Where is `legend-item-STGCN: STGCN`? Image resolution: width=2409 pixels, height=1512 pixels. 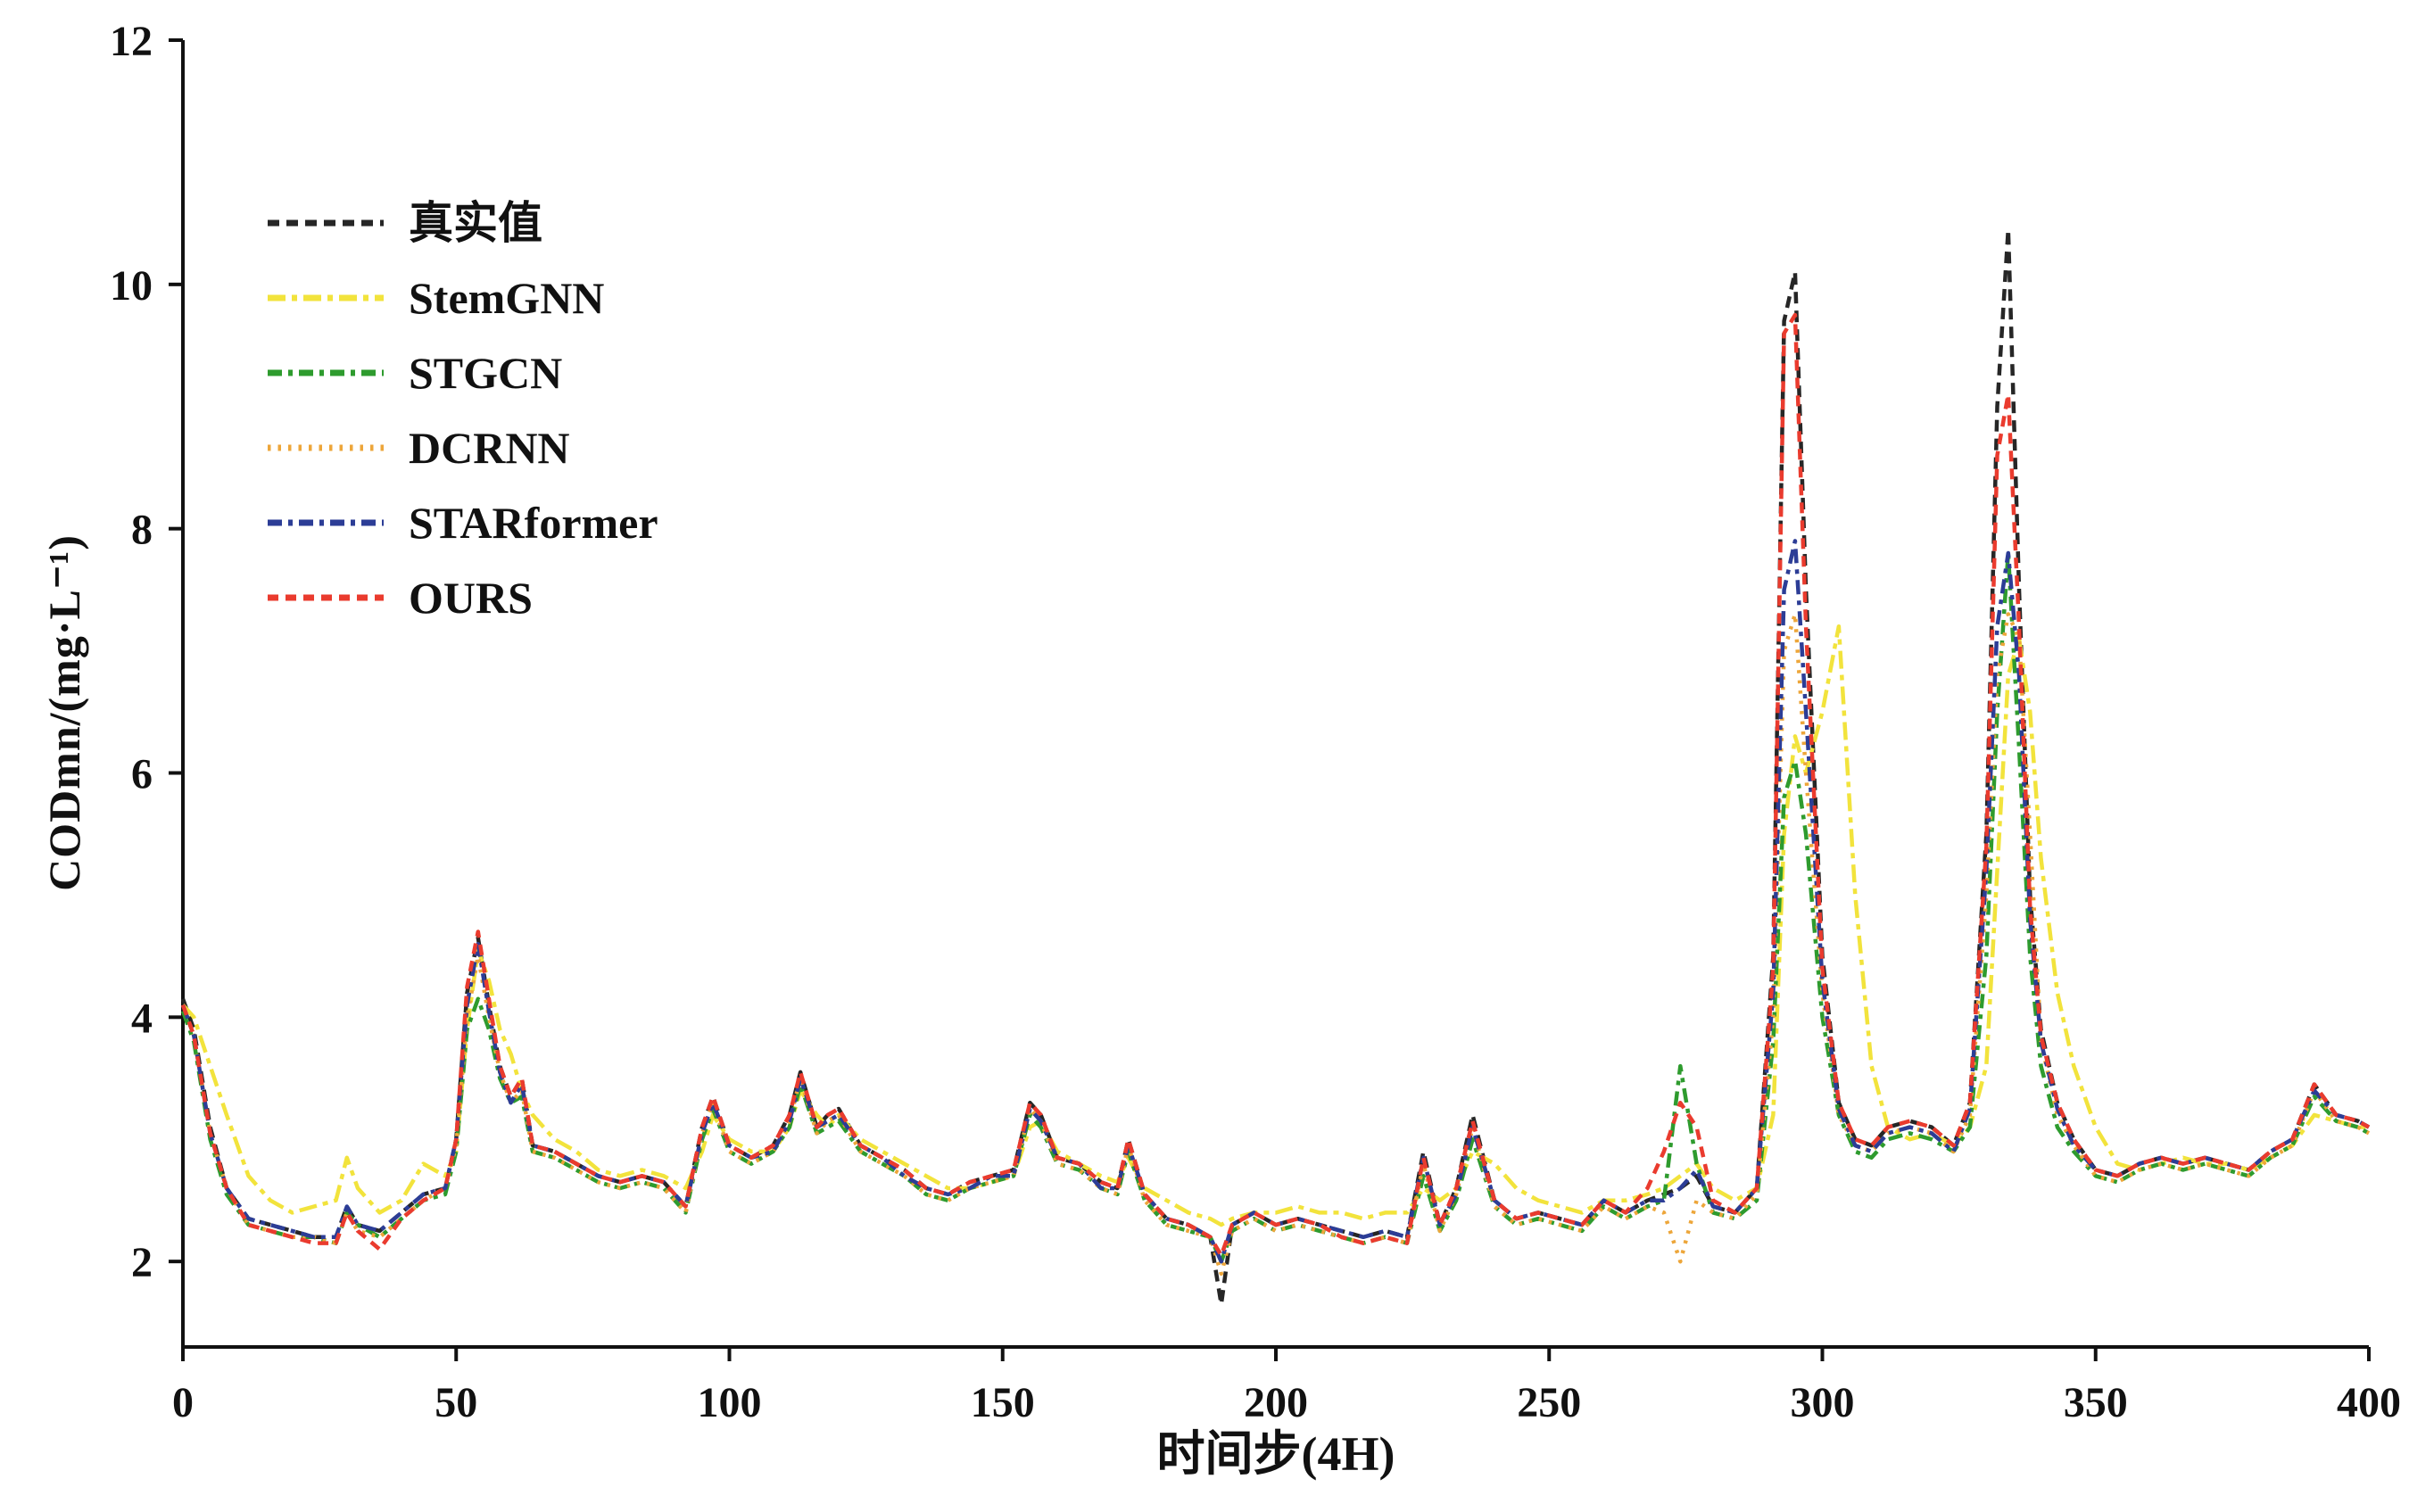
legend-item-STGCN: STGCN is located at coordinates (463, 373).